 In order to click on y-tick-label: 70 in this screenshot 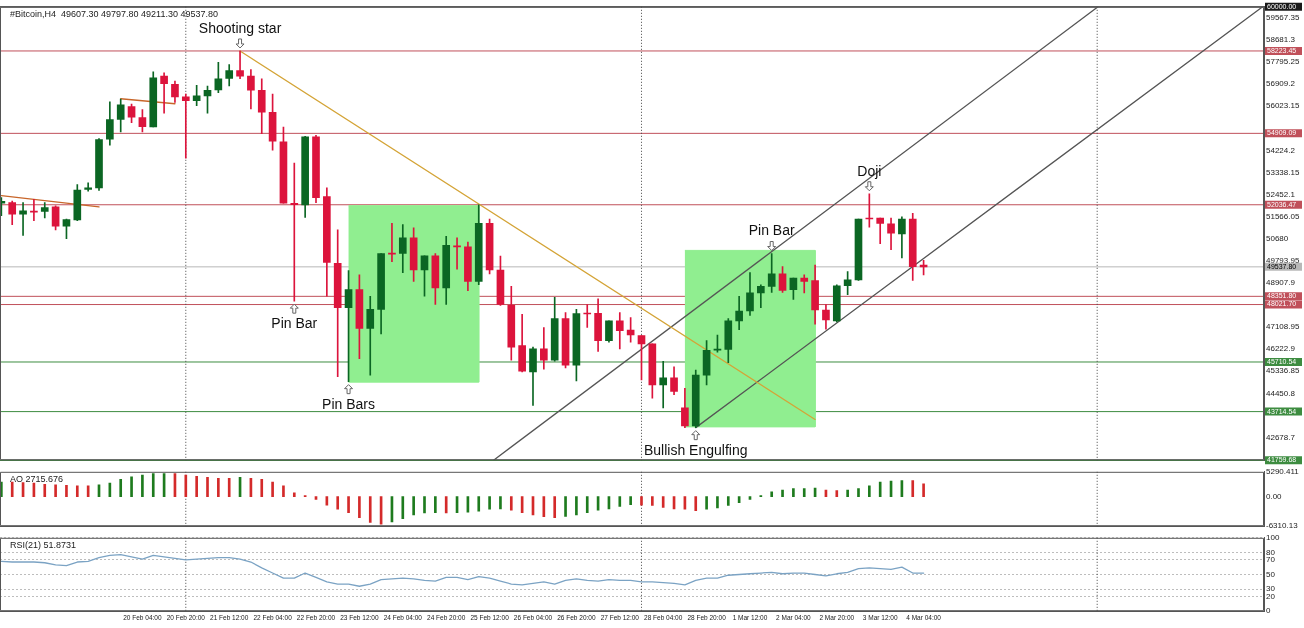, I will do `click(1271, 560)`.